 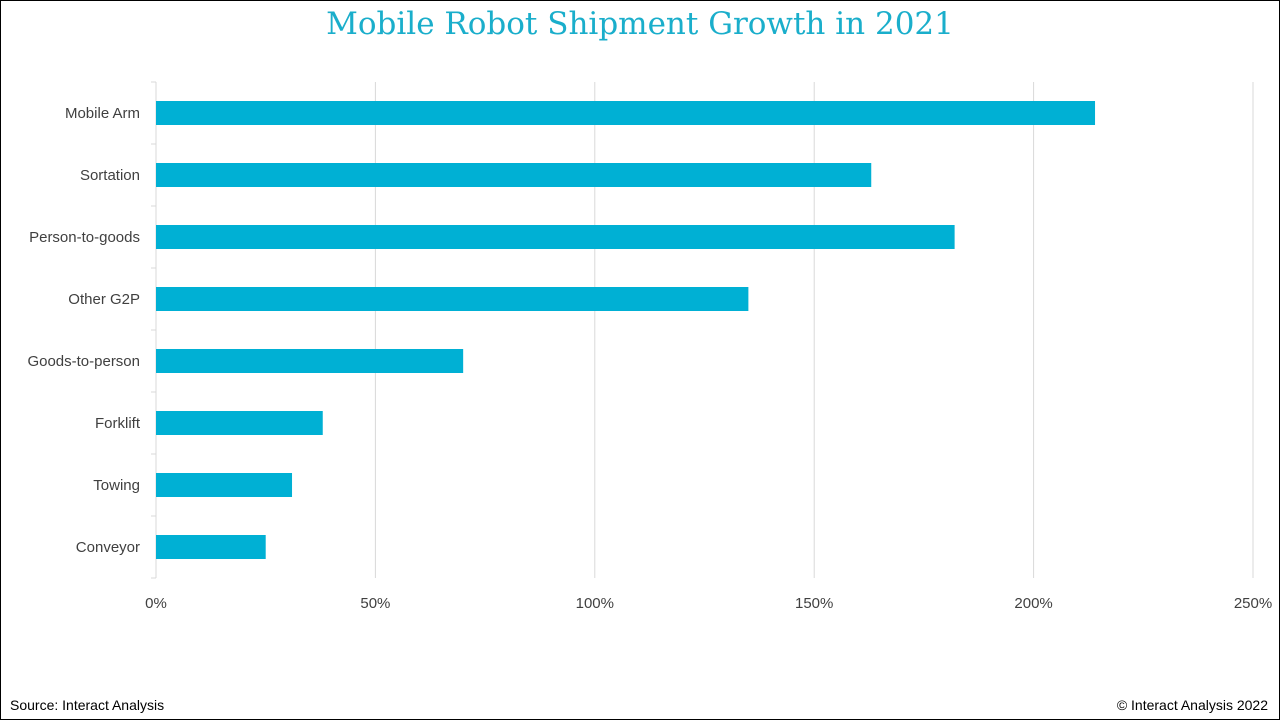 I want to click on bar-forklift, so click(x=239, y=423).